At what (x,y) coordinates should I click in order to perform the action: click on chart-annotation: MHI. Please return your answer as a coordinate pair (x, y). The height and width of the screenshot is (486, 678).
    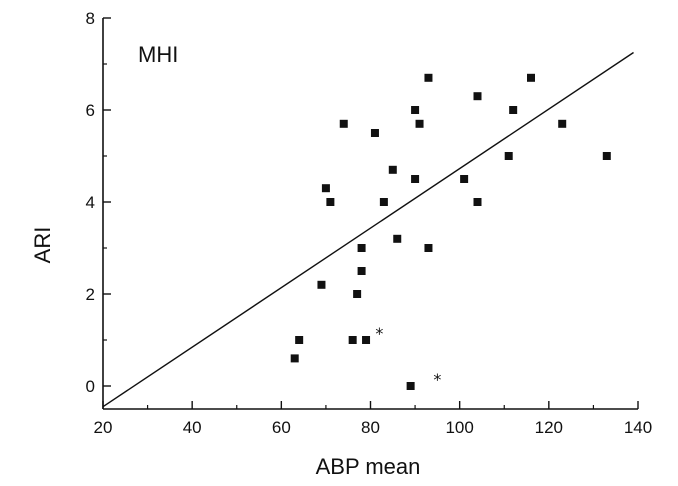
    Looking at the image, I should click on (158, 54).